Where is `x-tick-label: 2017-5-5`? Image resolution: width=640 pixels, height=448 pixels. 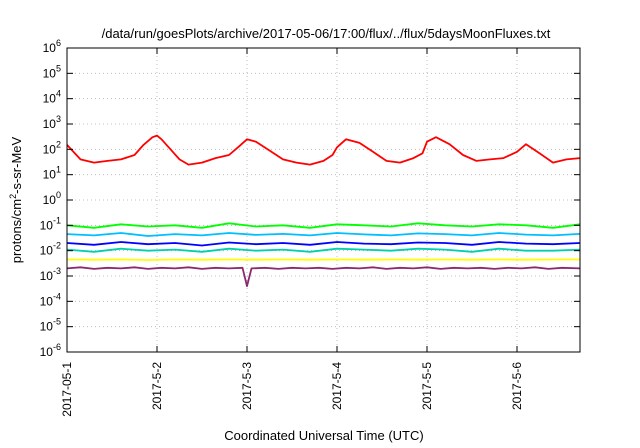 x-tick-label: 2017-5-5 is located at coordinates (427, 386).